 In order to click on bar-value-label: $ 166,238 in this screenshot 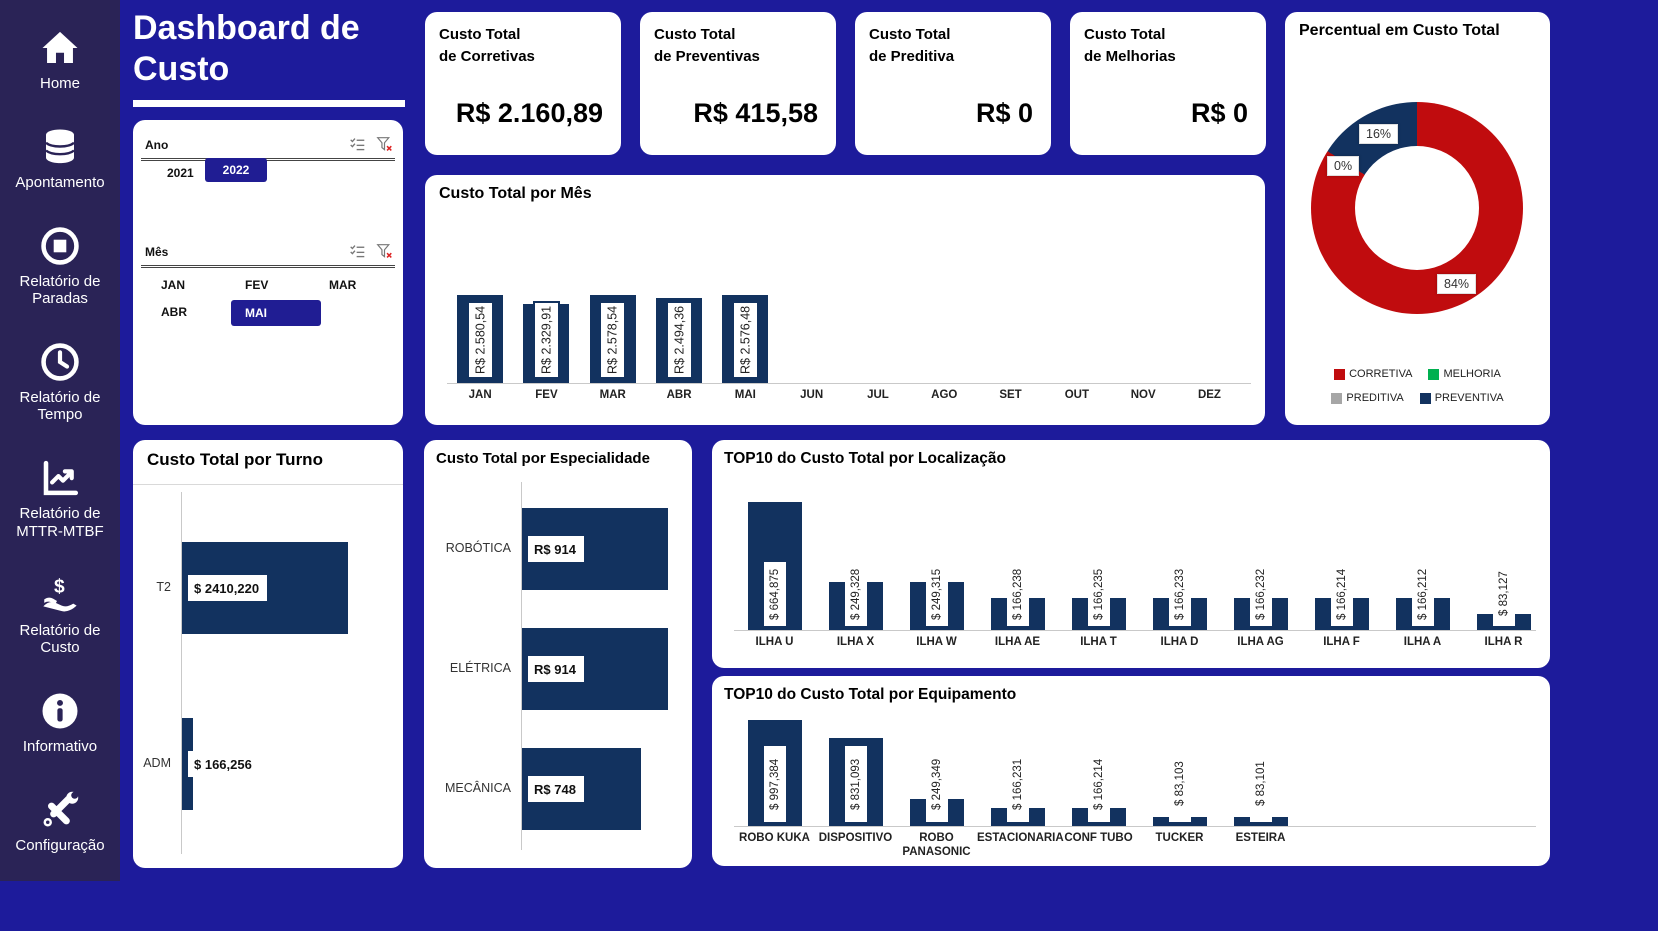, I will do `click(1017, 594)`.